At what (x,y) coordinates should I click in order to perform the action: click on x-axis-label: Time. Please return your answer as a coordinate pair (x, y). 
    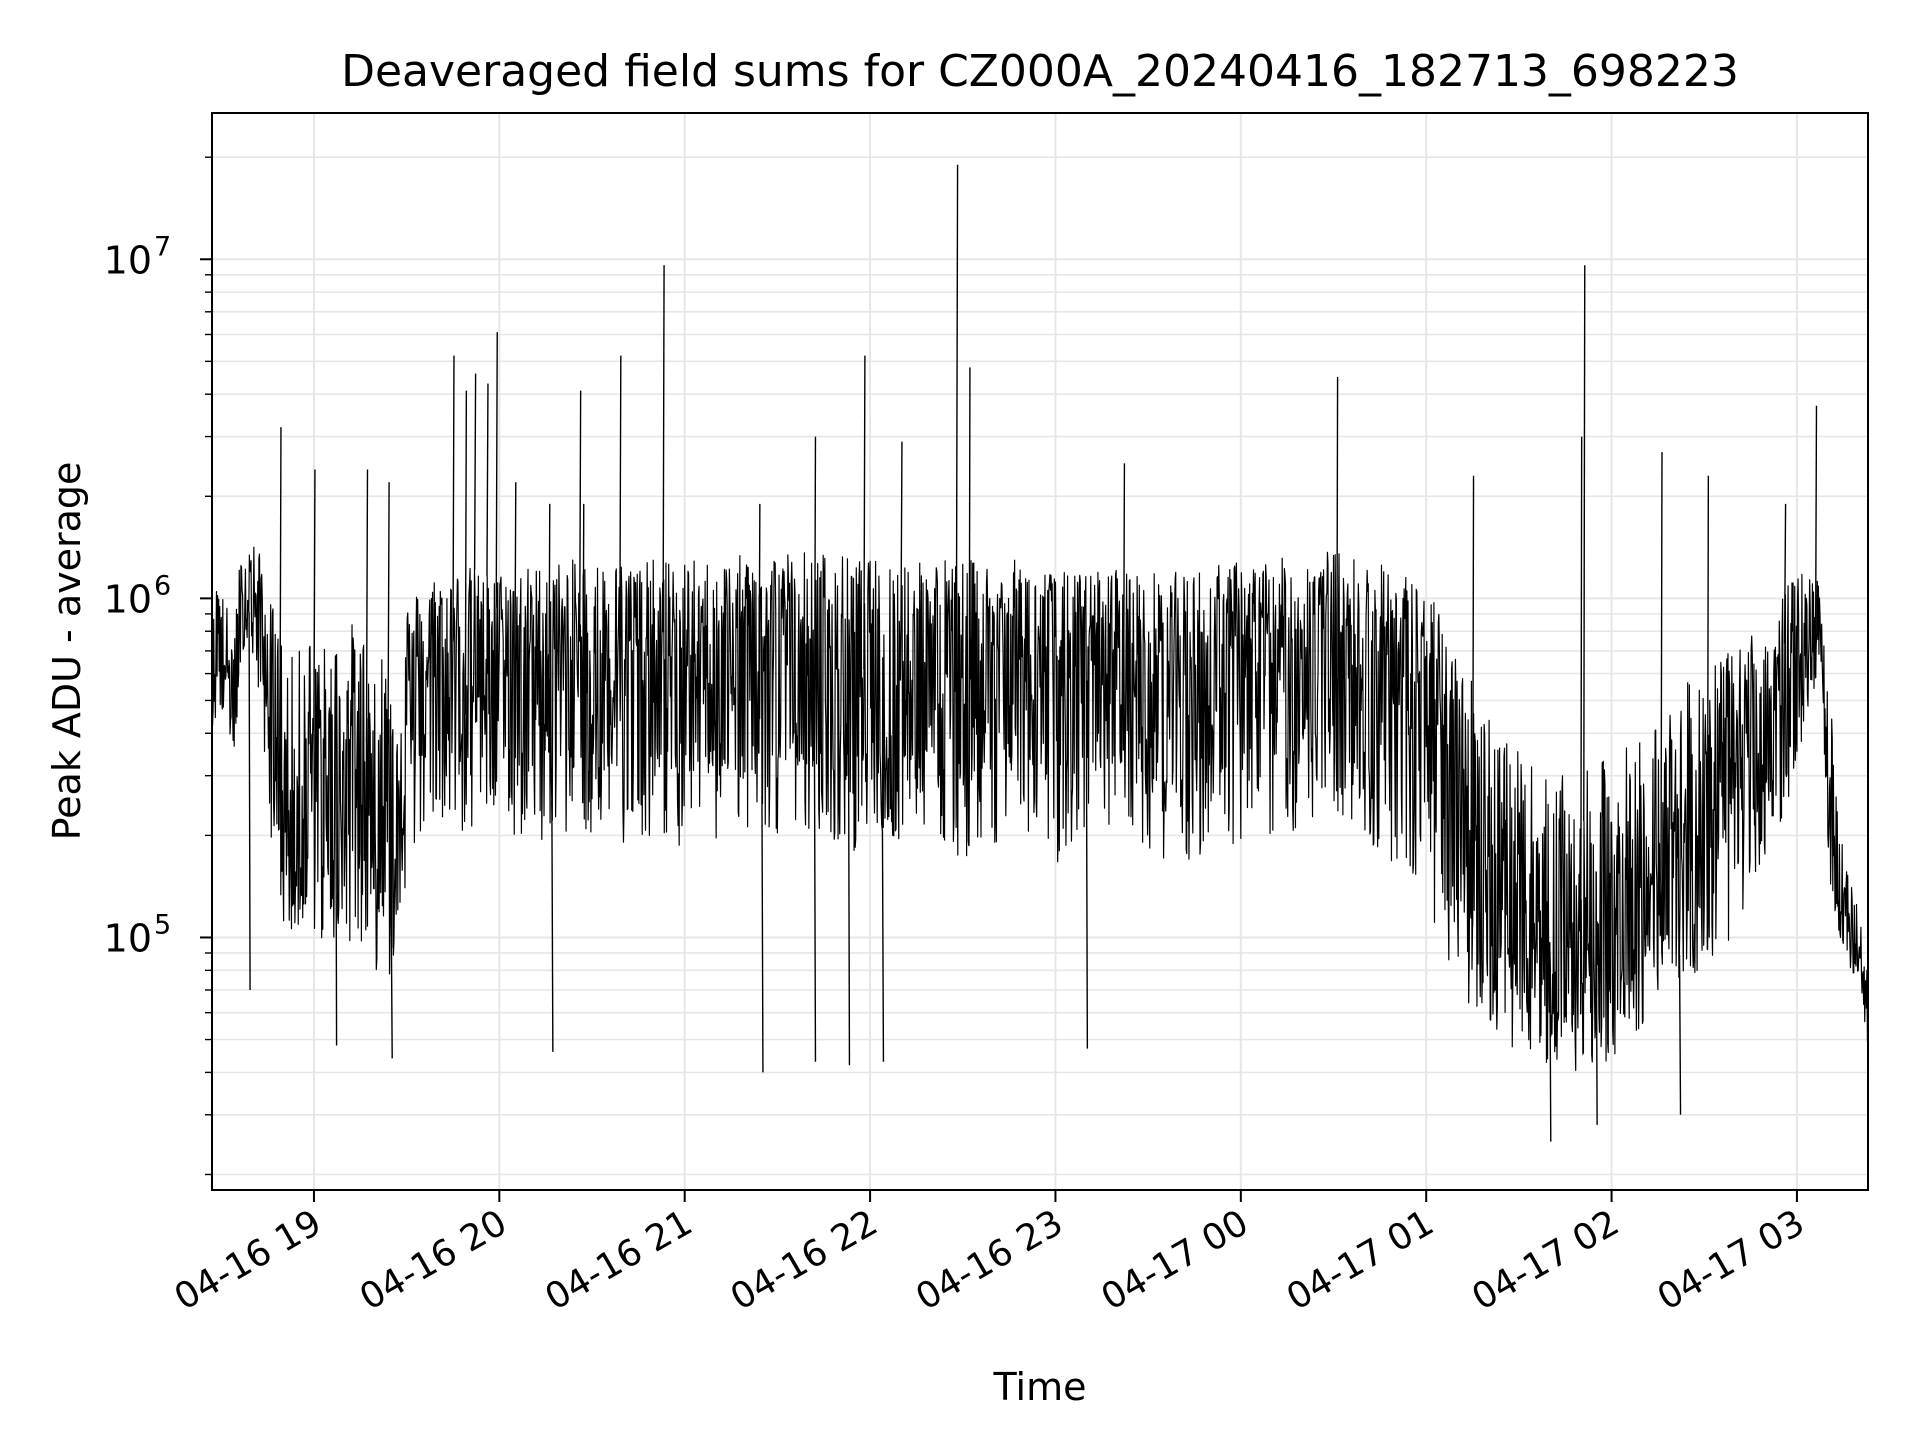
    Looking at the image, I should click on (1040, 1387).